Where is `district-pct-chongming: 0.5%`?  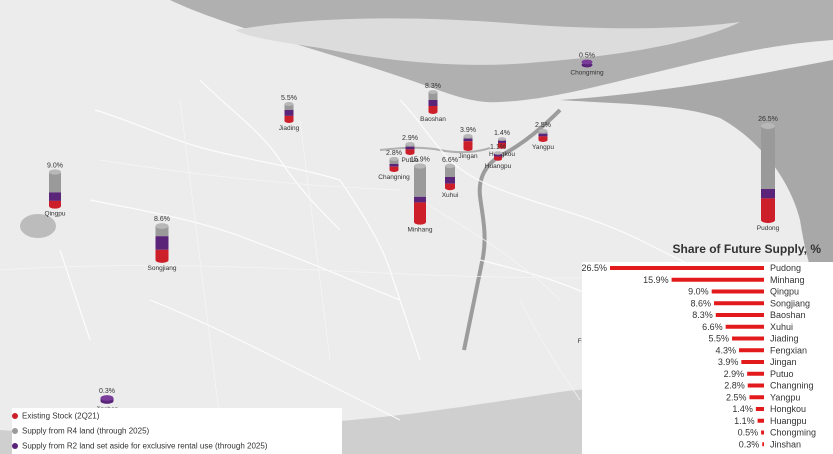
district-pct-chongming: 0.5% is located at coordinates (587, 56).